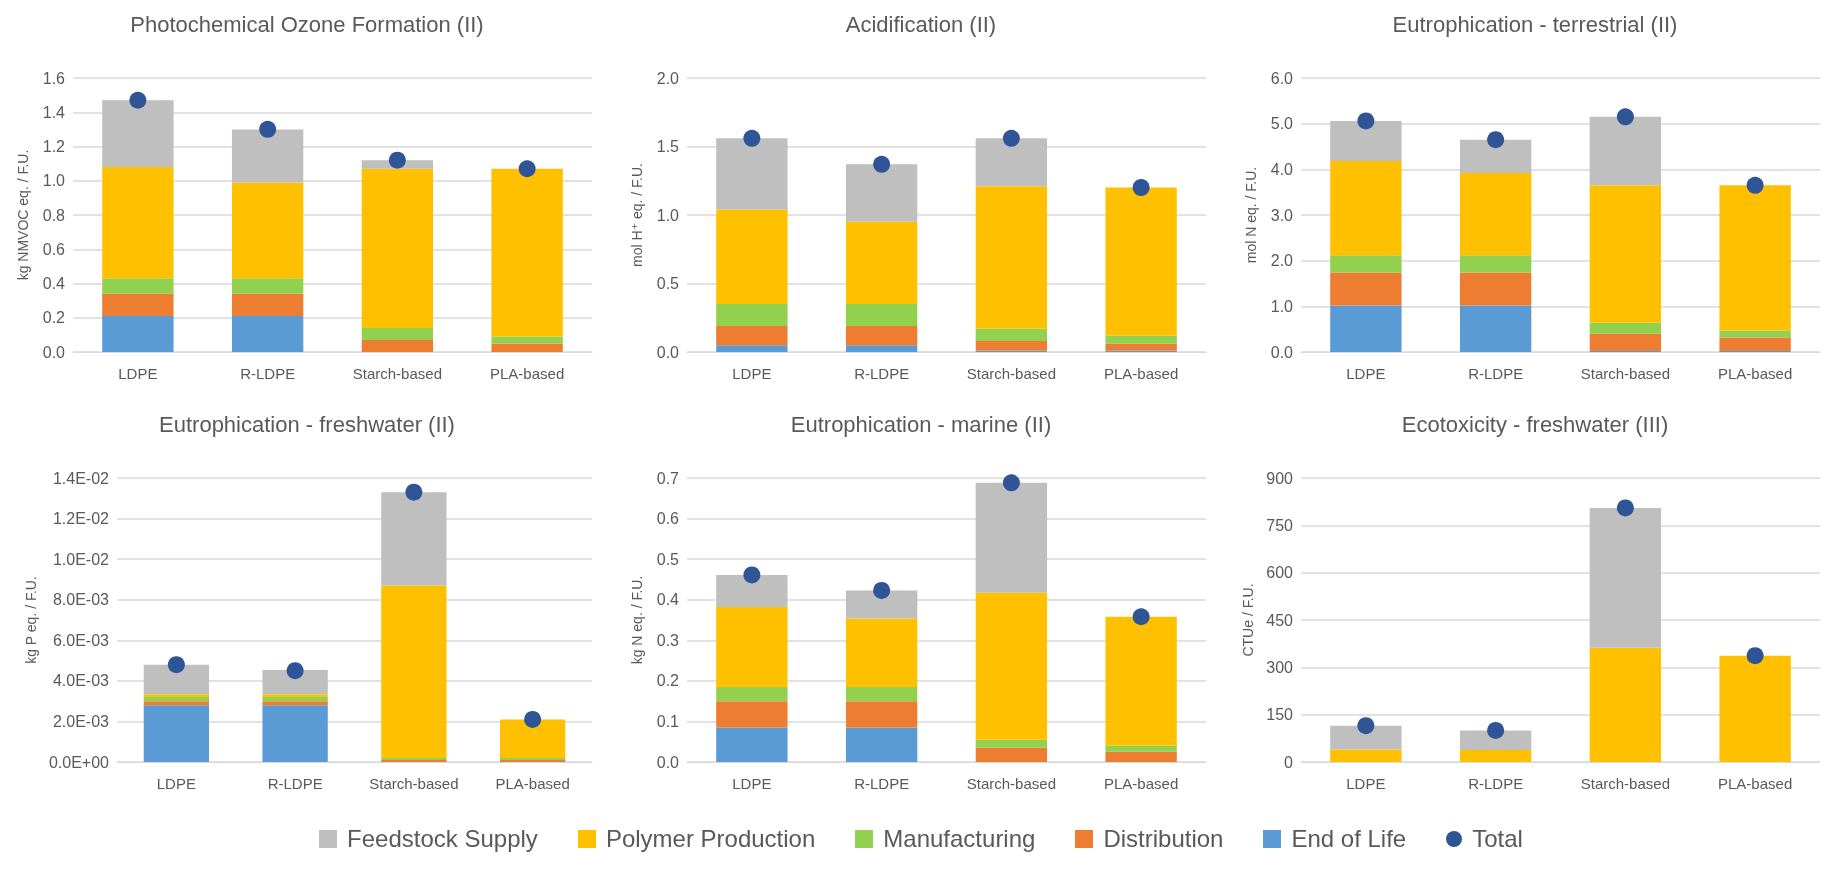 The image size is (1842, 892). Describe the element at coordinates (1280, 715) in the screenshot. I see `y-tick-label: 150` at that location.